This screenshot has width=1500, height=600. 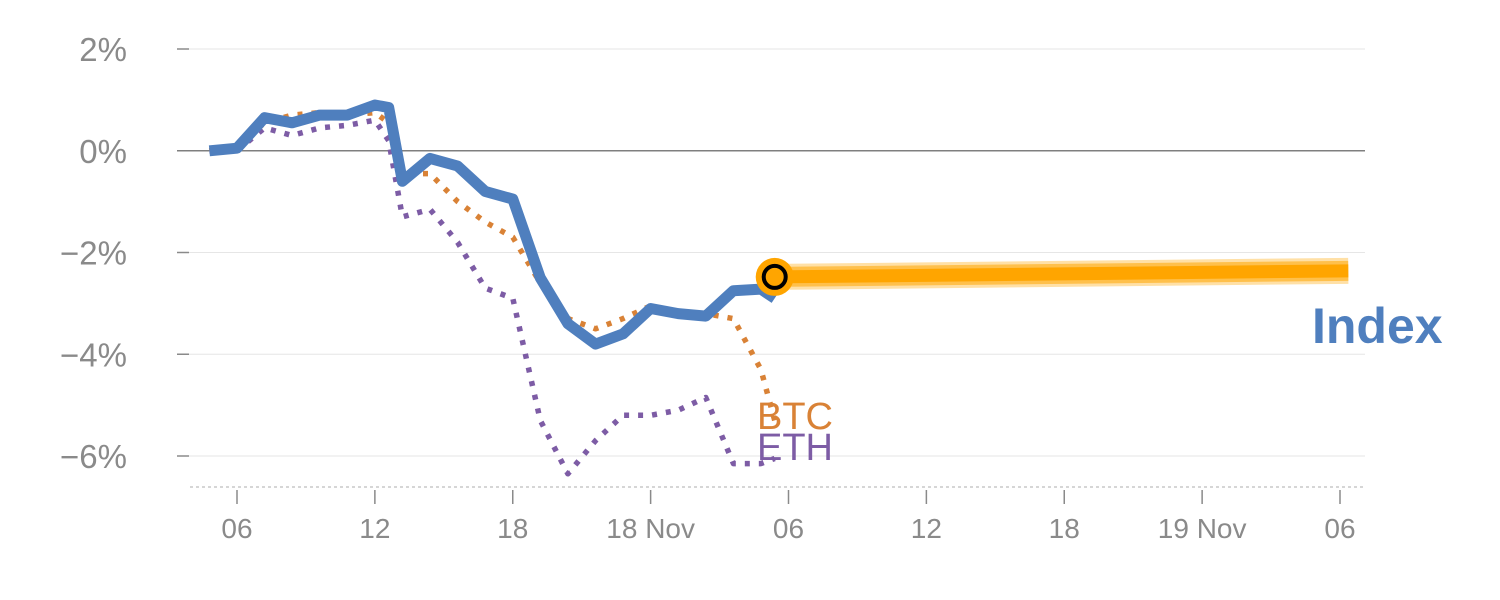 I want to click on series-label-btc: BTC, so click(x=795, y=417).